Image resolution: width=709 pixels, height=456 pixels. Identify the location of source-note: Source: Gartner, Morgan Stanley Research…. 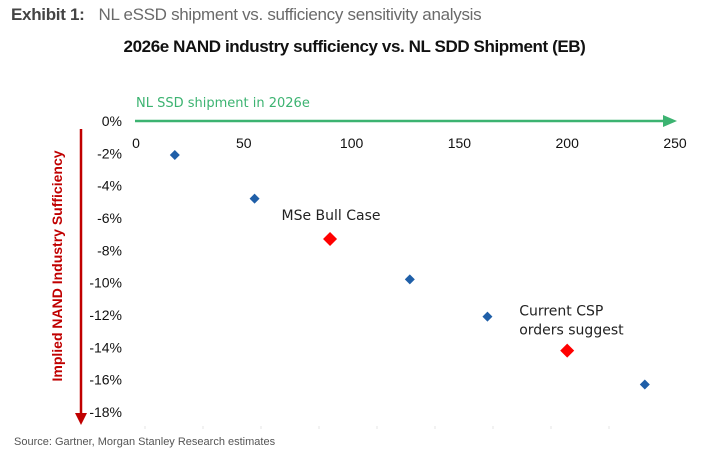
(145, 442).